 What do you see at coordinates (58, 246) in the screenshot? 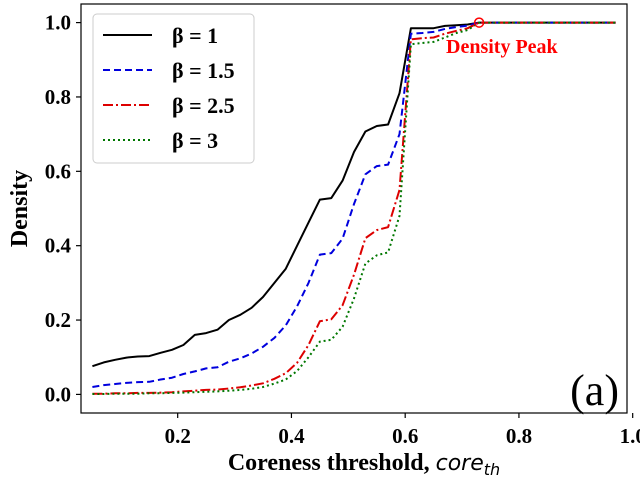
I see `y-tick-label: 0.4` at bounding box center [58, 246].